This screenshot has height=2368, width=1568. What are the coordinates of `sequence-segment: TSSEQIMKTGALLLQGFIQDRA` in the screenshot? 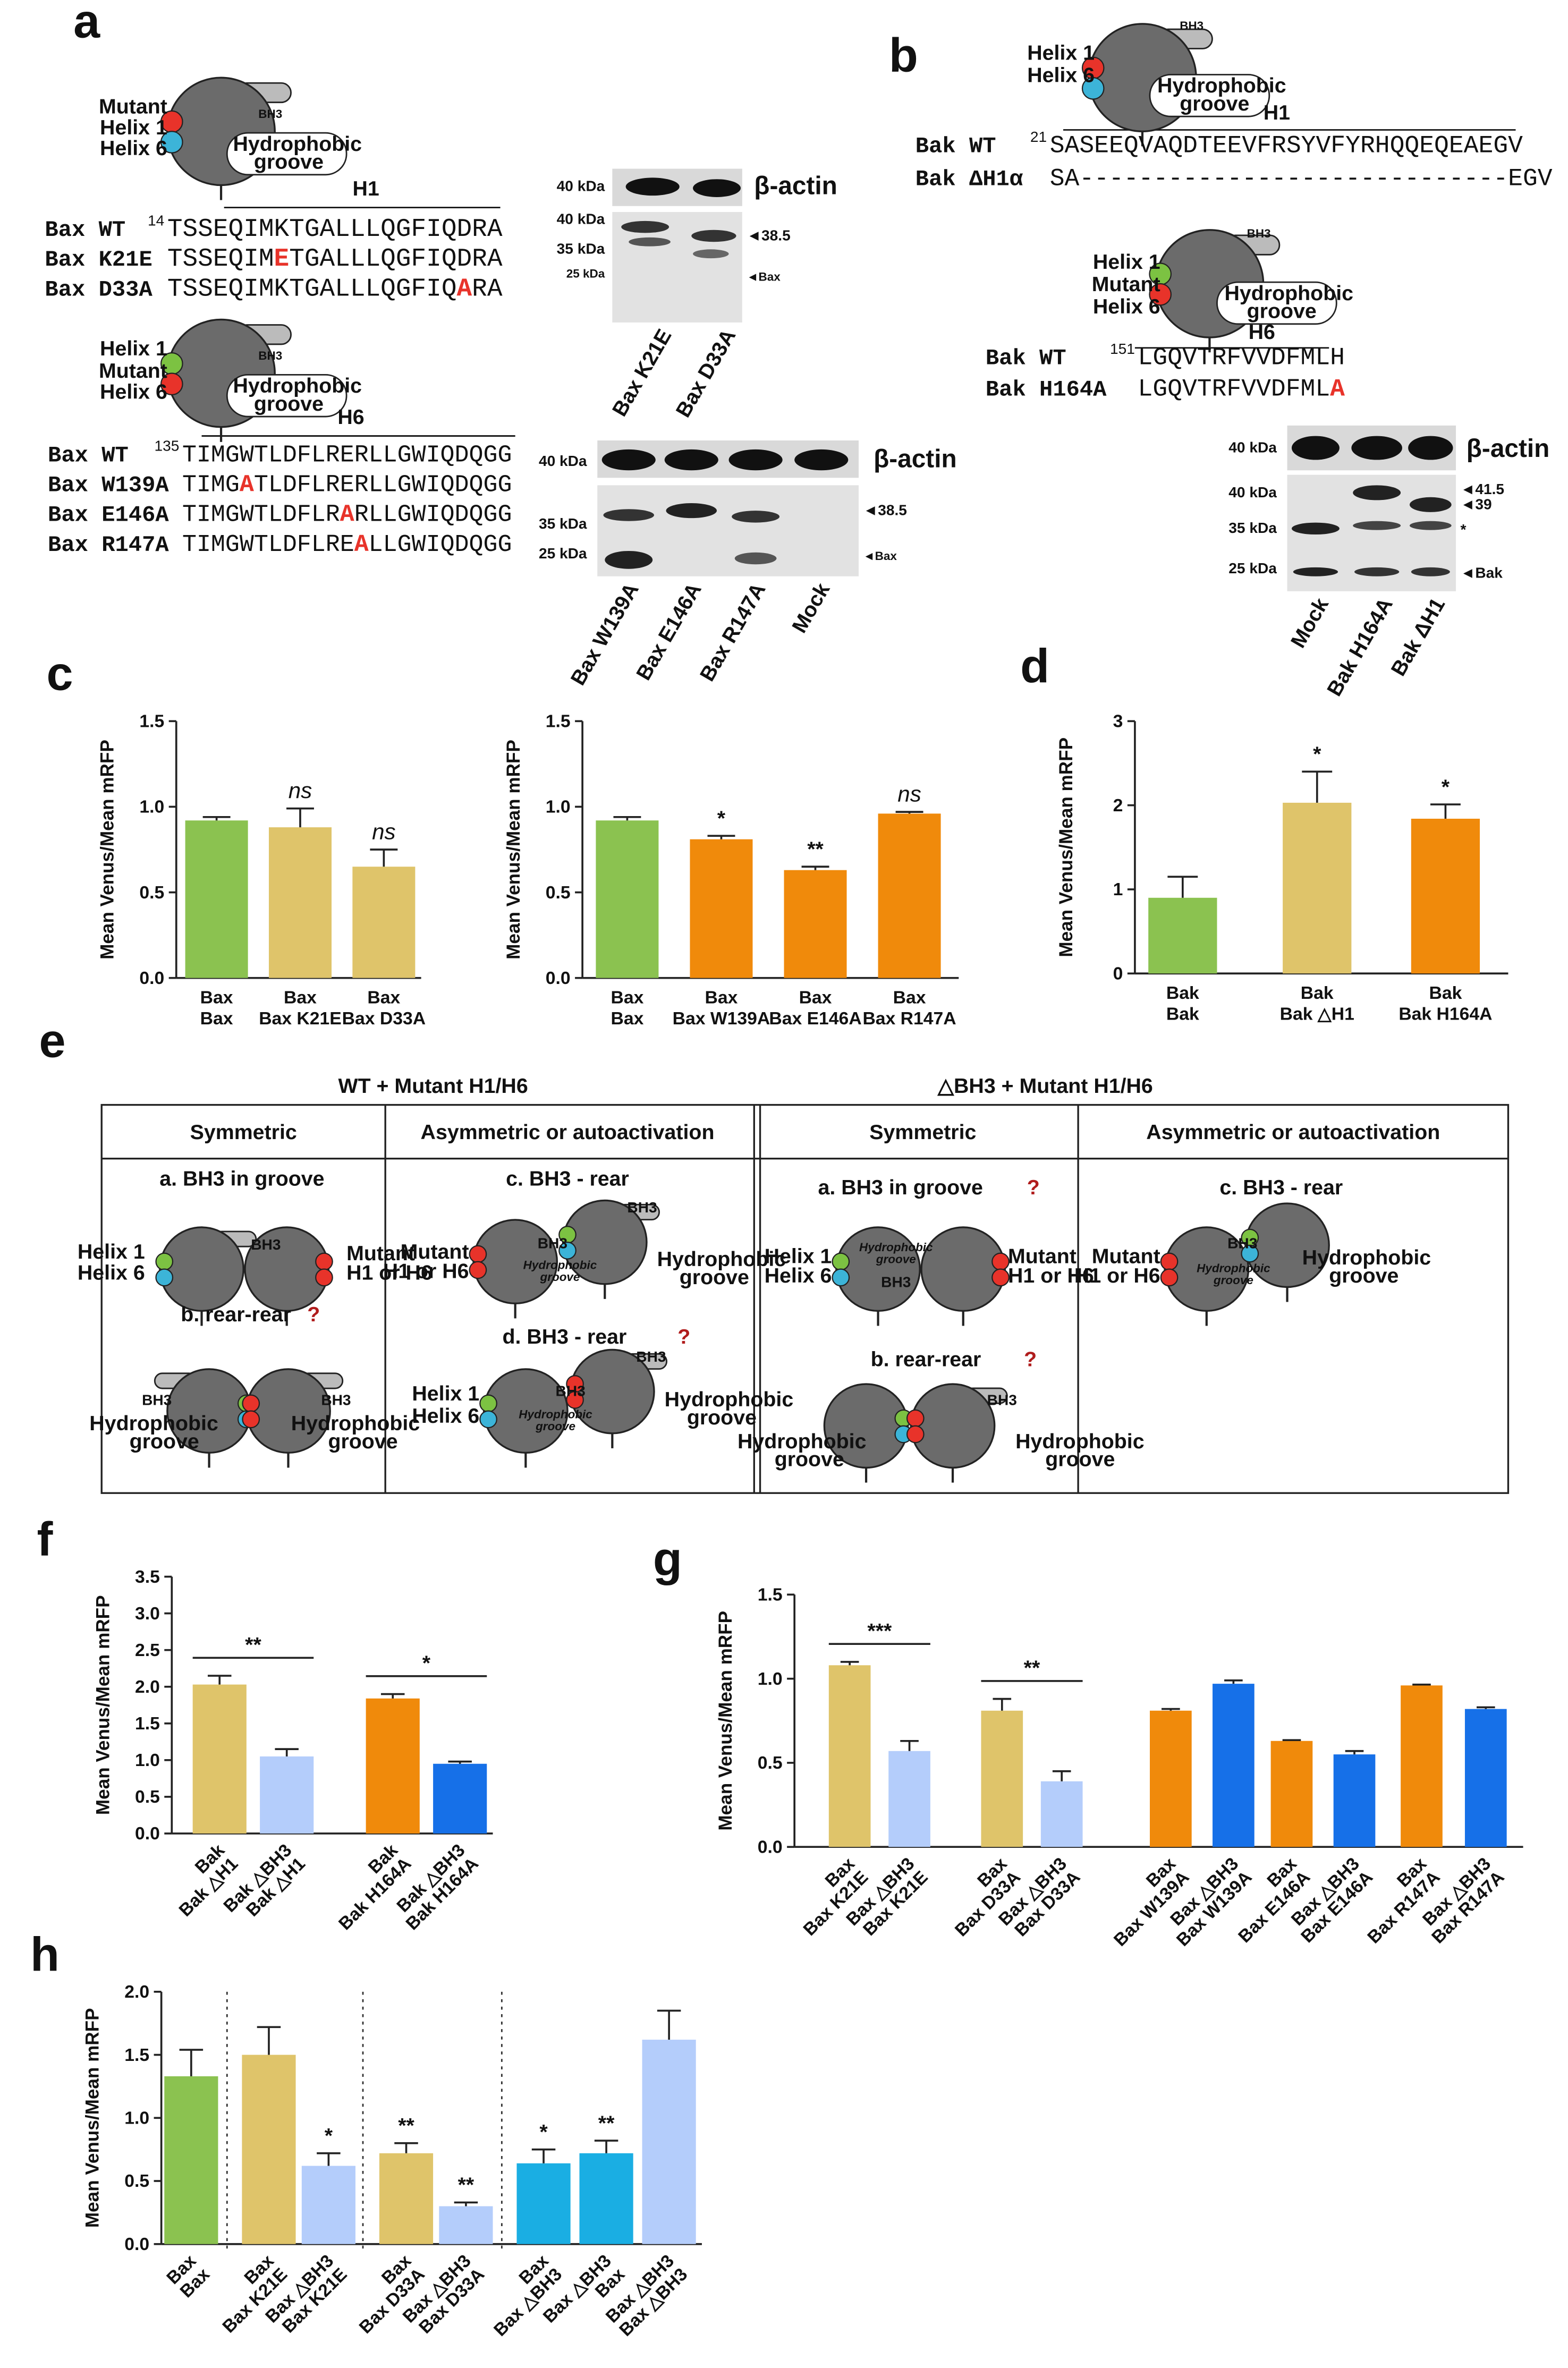 It's located at (335, 229).